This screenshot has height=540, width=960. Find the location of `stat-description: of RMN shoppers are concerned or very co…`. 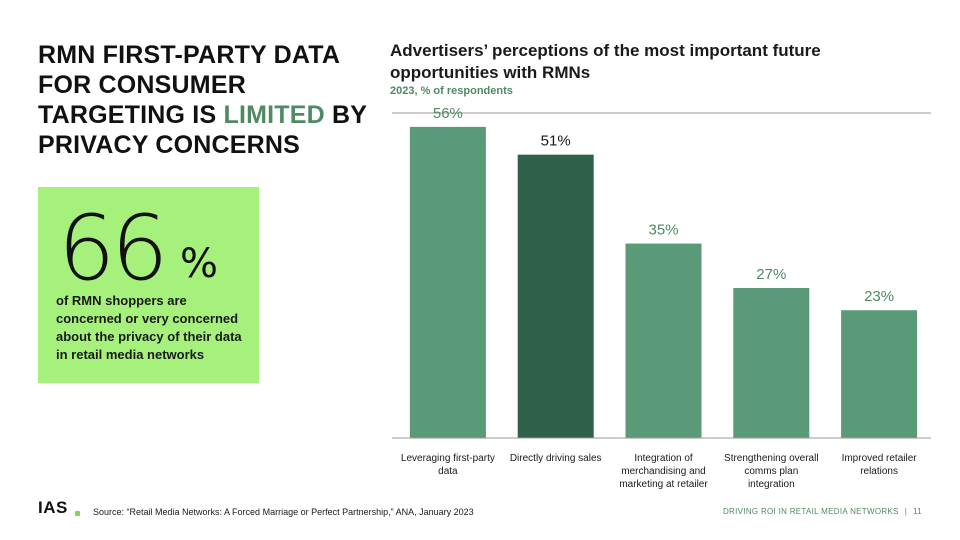

stat-description: of RMN shoppers are concerned or very co… is located at coordinates (149, 327).